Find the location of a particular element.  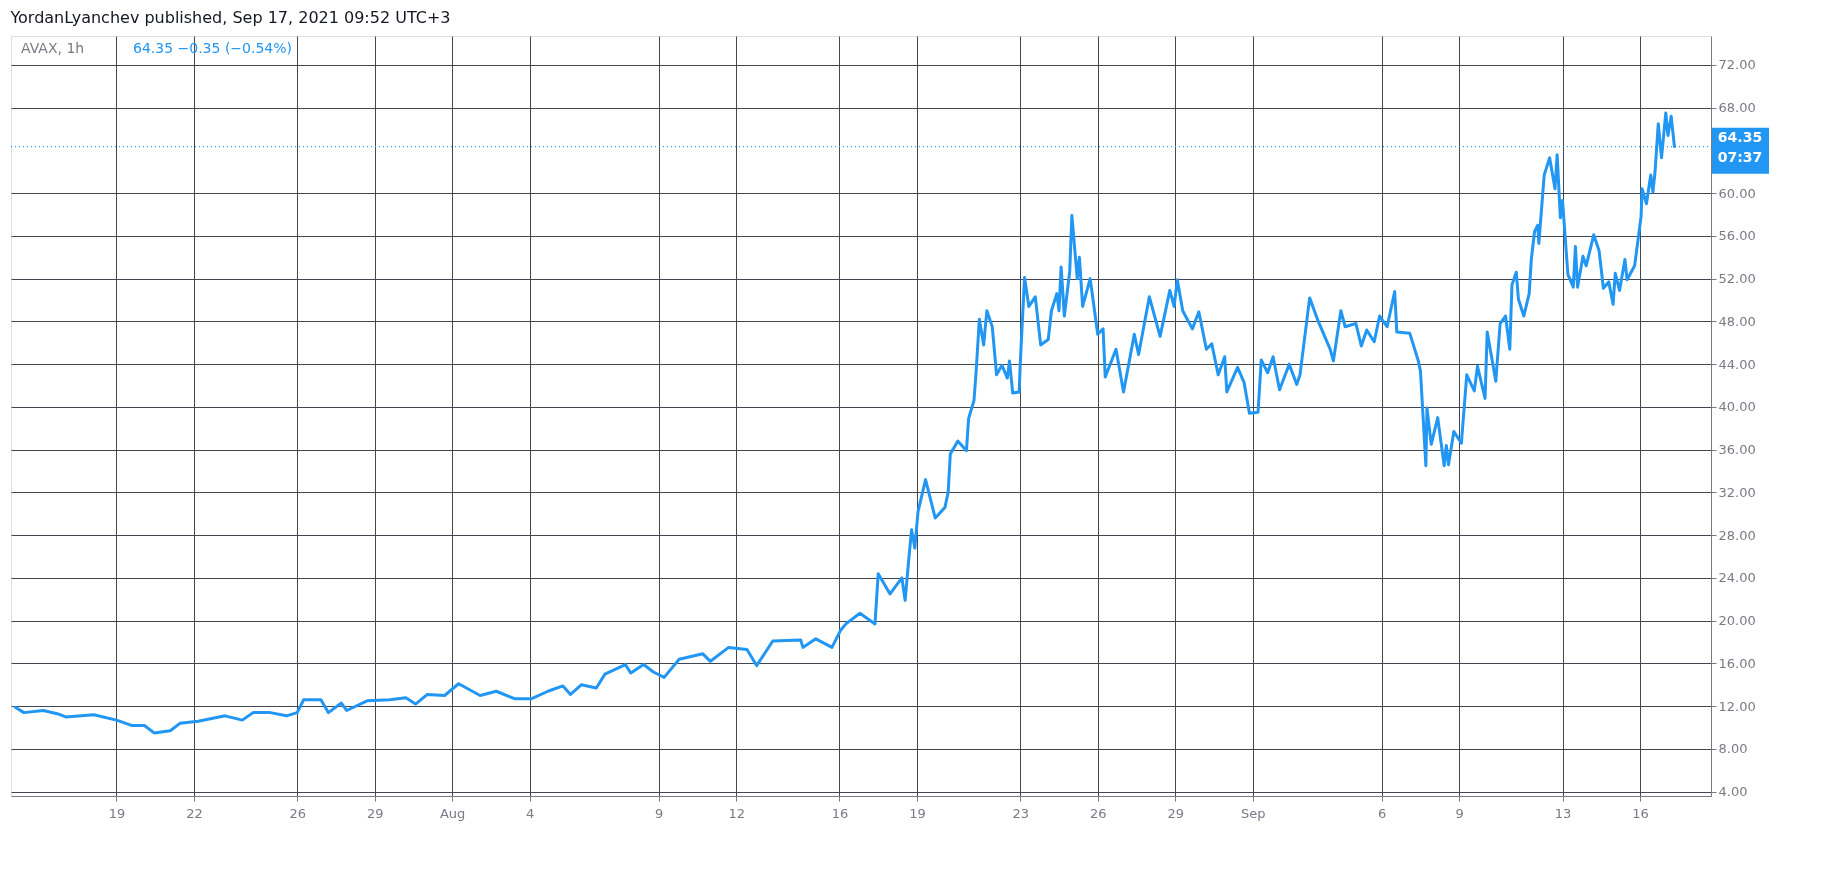

x-tick-label: Sep is located at coordinates (1253, 813).